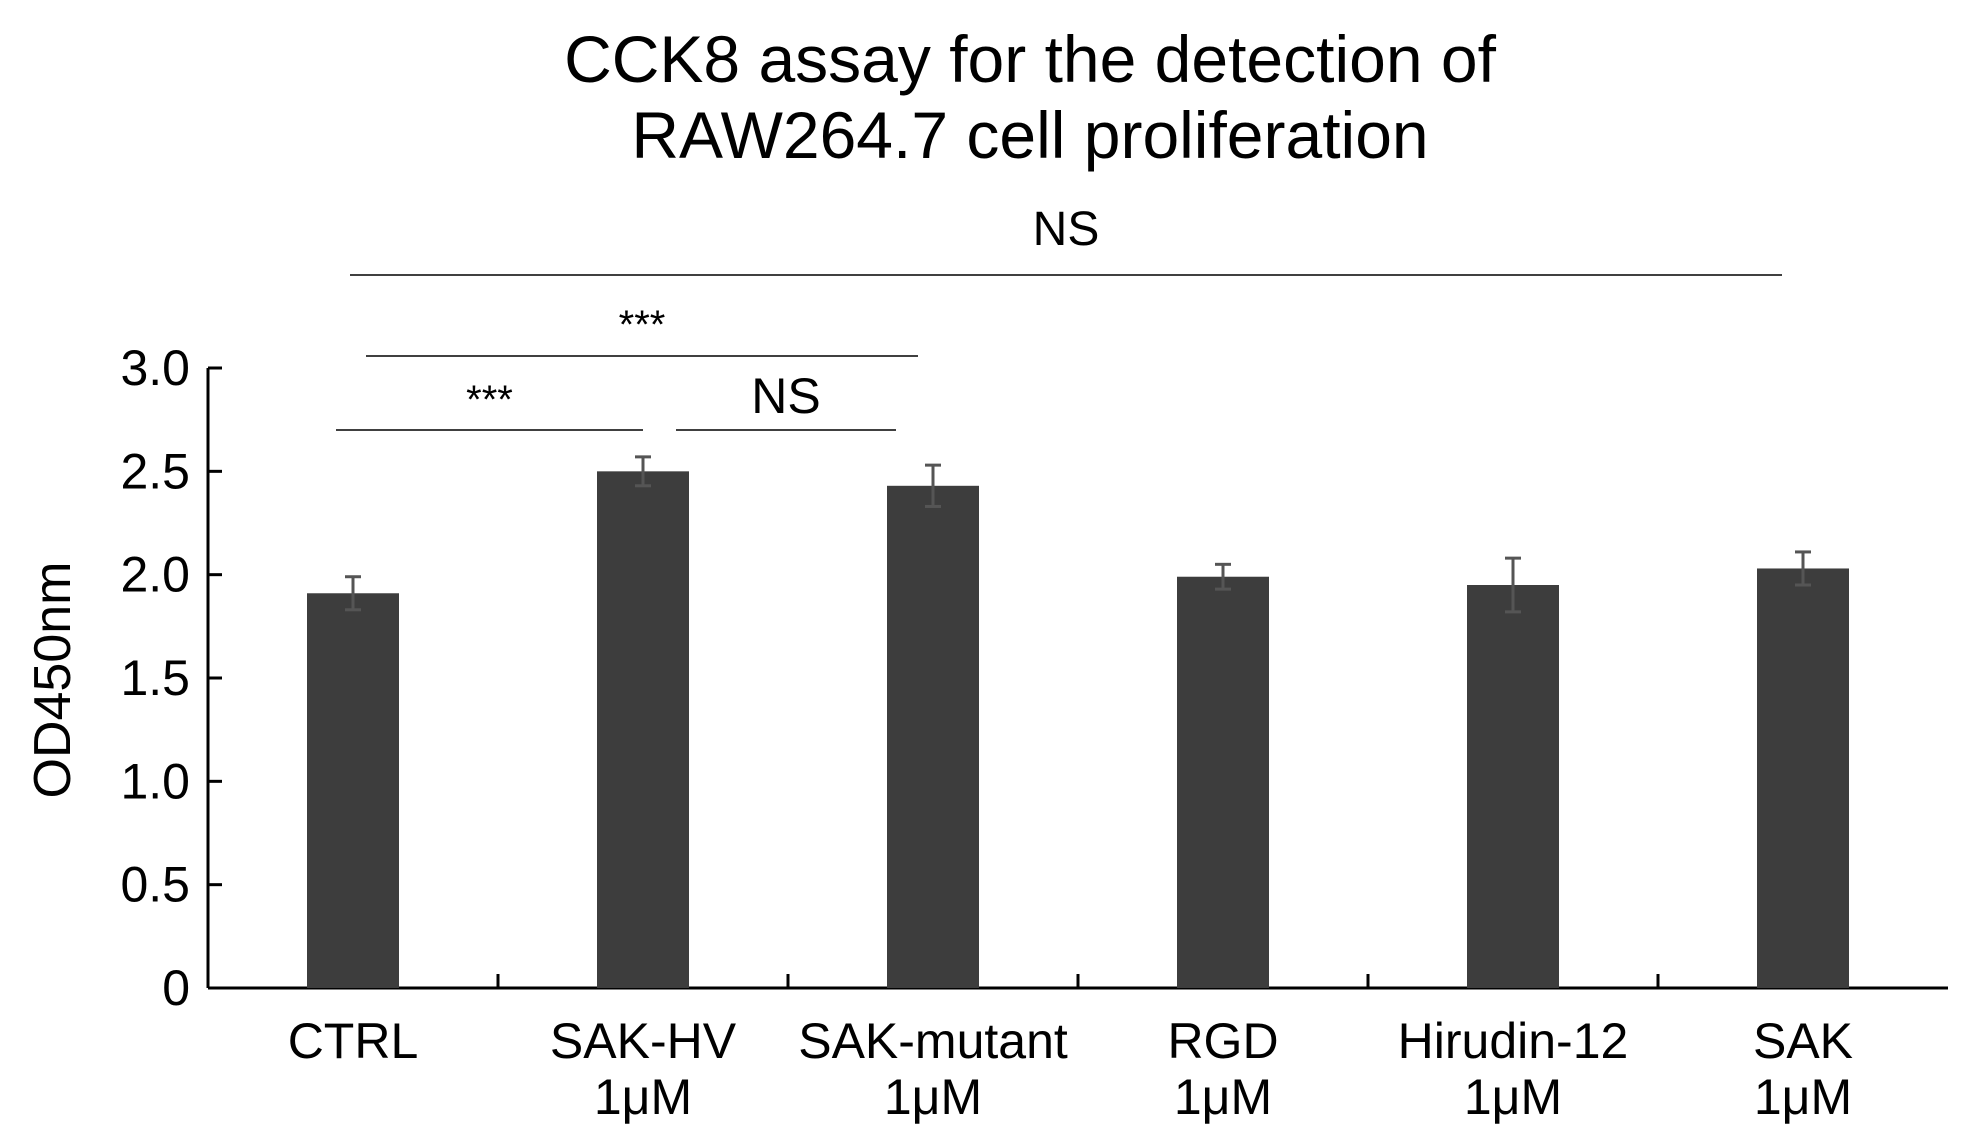  I want to click on y-axis-label: OD450nm, so click(53, 680).